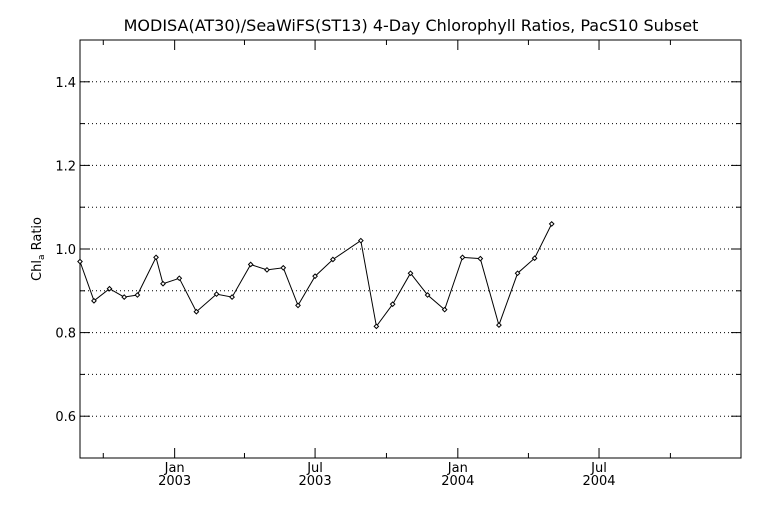 The height and width of the screenshot is (512, 768). Describe the element at coordinates (65, 417) in the screenshot. I see `y-tick-label: 0.6` at that location.